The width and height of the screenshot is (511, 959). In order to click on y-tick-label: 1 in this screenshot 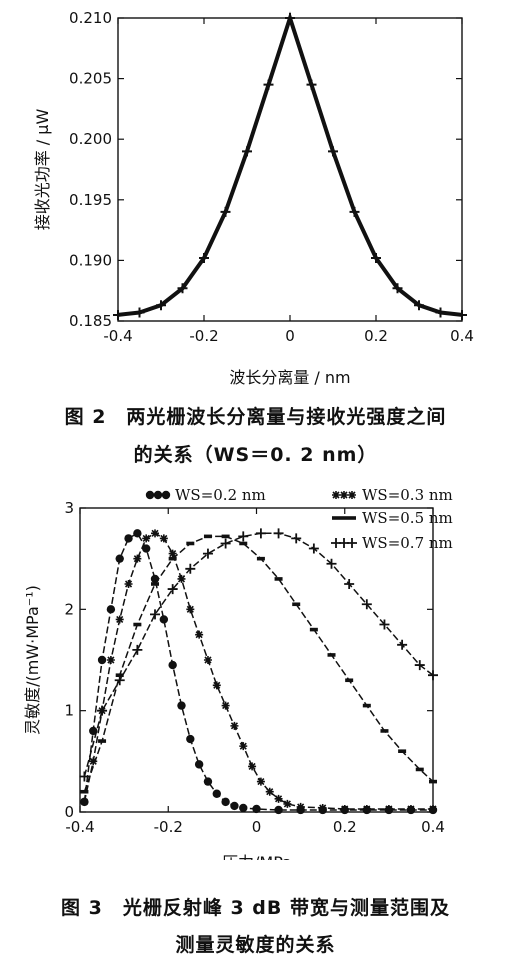, I will do `click(69, 711)`.